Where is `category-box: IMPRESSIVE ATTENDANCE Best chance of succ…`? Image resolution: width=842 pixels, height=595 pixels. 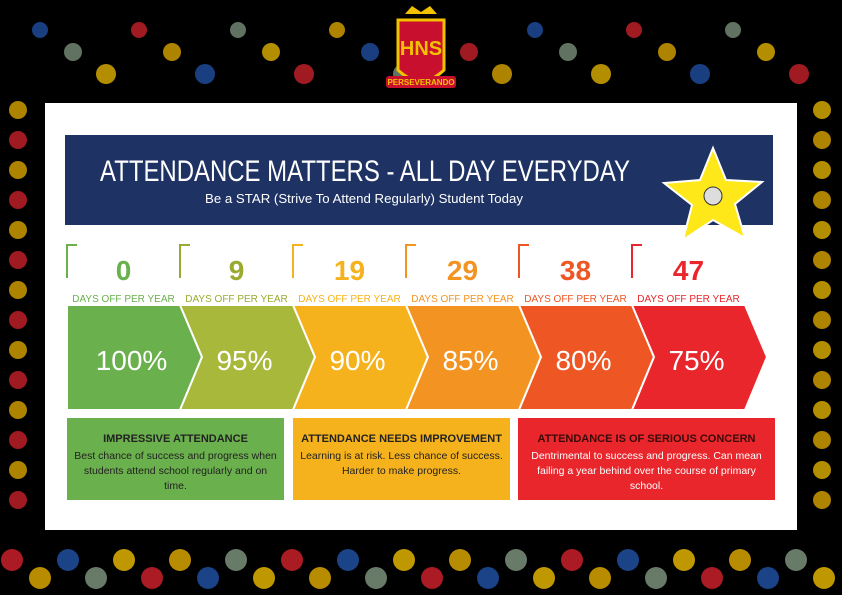
category-box: IMPRESSIVE ATTENDANCE Best chance of succ… is located at coordinates (175, 459).